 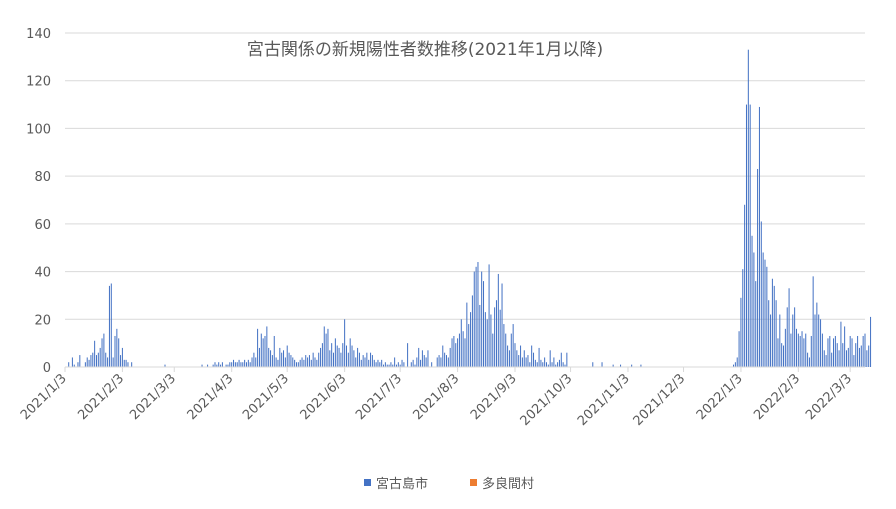 I want to click on y-tick-label: 120, so click(x=38, y=82).